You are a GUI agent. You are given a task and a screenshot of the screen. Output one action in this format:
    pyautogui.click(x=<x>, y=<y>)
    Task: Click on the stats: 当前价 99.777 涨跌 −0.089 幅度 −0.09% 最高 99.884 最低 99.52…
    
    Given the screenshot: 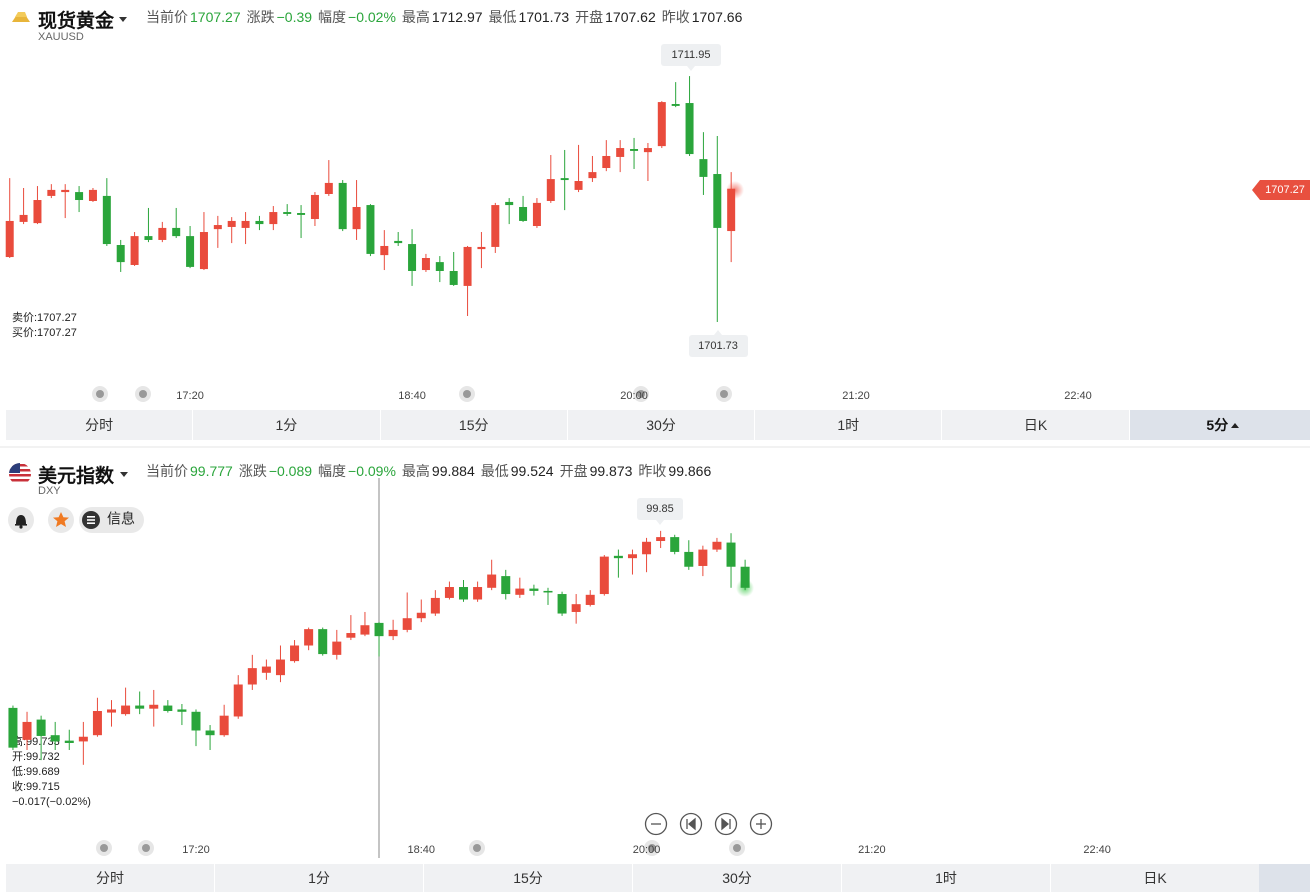 What is the action you would take?
    pyautogui.click(x=428, y=471)
    